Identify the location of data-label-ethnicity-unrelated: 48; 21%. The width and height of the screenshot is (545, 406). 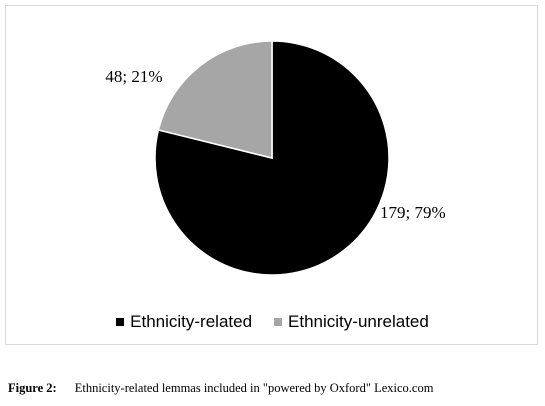
(133, 76).